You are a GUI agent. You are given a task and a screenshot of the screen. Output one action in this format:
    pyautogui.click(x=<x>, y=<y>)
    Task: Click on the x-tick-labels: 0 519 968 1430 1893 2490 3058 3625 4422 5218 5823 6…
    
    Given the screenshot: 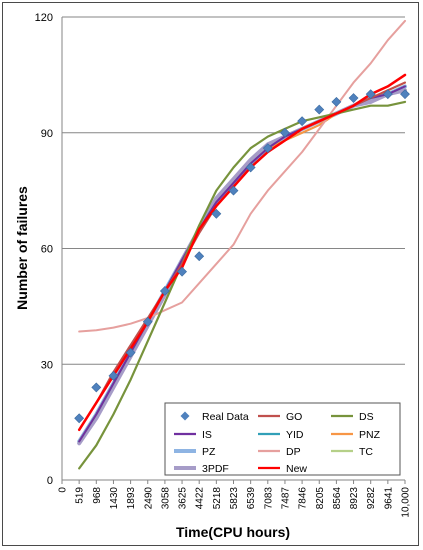 What is the action you would take?
    pyautogui.click(x=235, y=502)
    